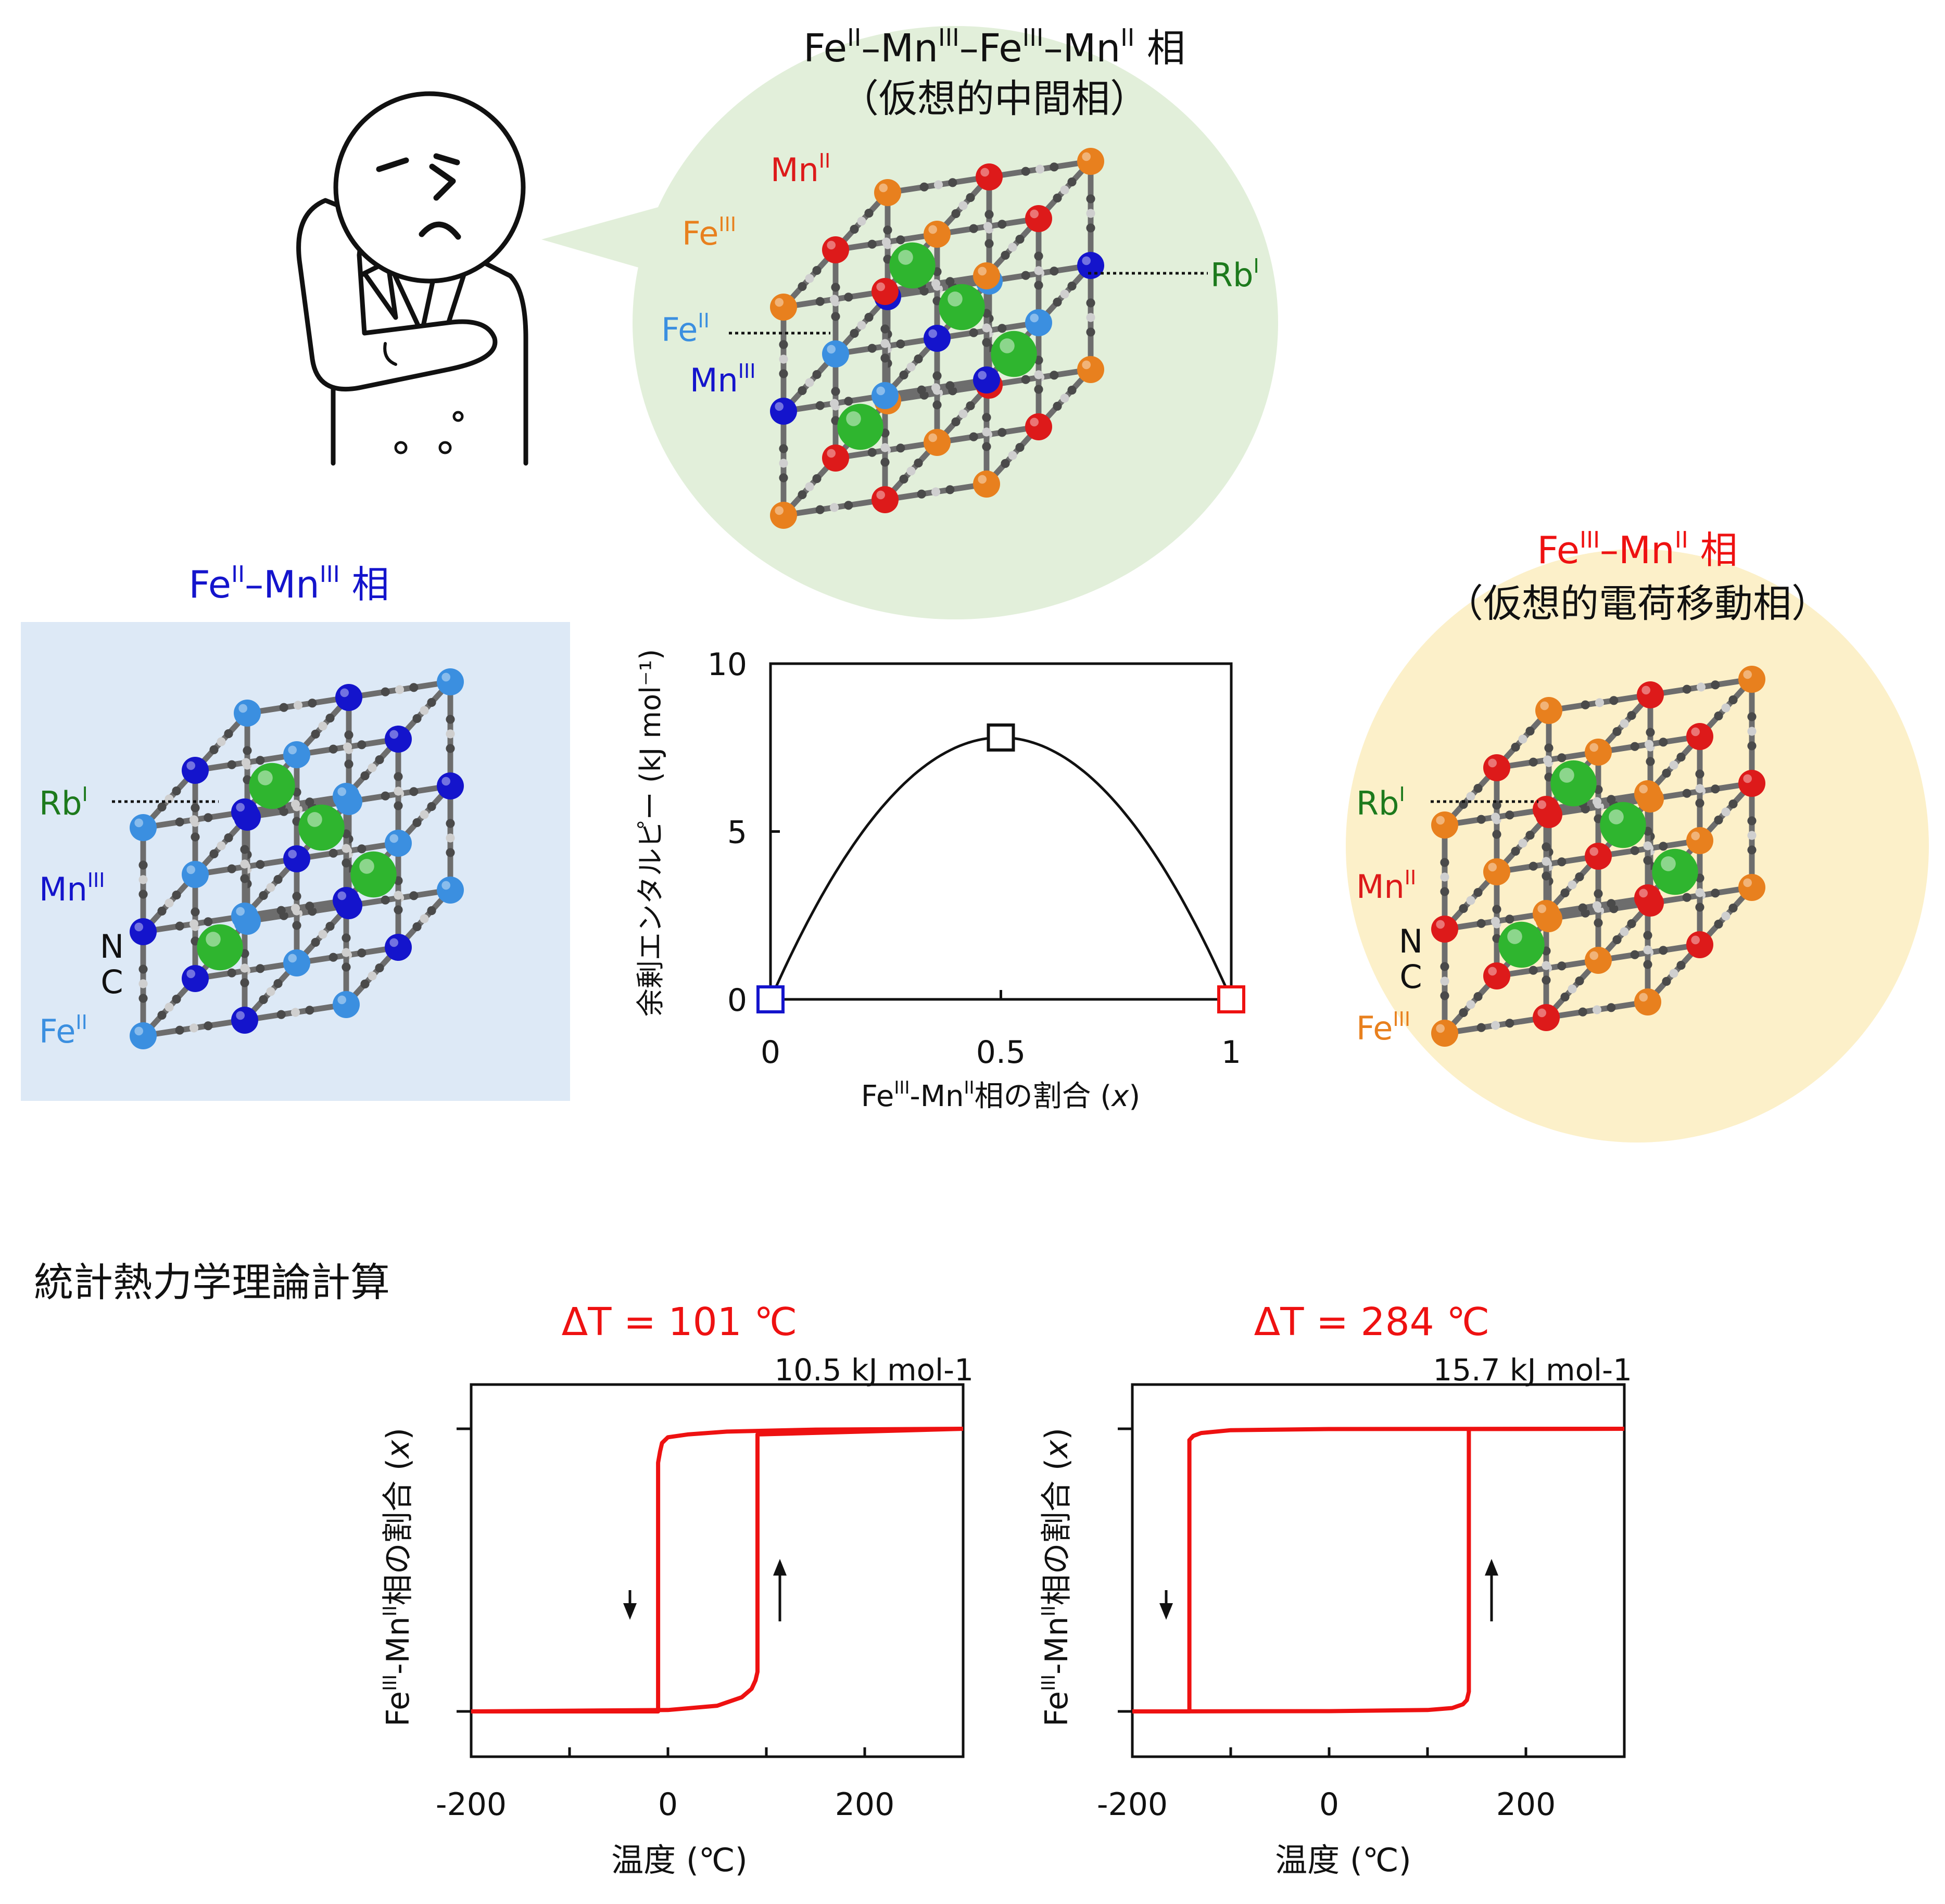 The image size is (1945, 1904). I want to click on section-title: 統計熱力学理論計算, so click(212, 1282).